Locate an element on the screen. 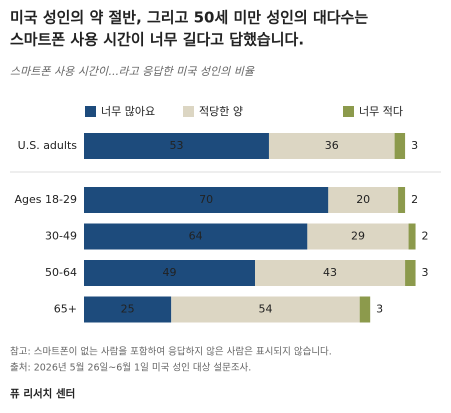 The height and width of the screenshot is (413, 451). value-label: 36 is located at coordinates (332, 145).